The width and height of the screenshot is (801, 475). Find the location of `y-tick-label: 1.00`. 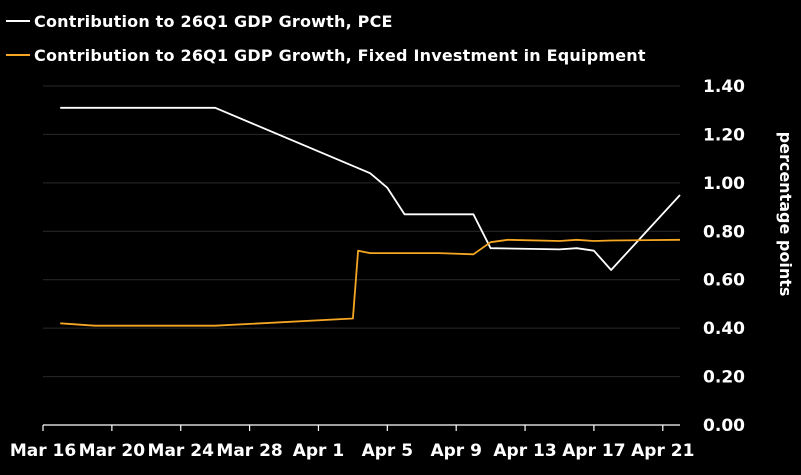

y-tick-label: 1.00 is located at coordinates (724, 184).